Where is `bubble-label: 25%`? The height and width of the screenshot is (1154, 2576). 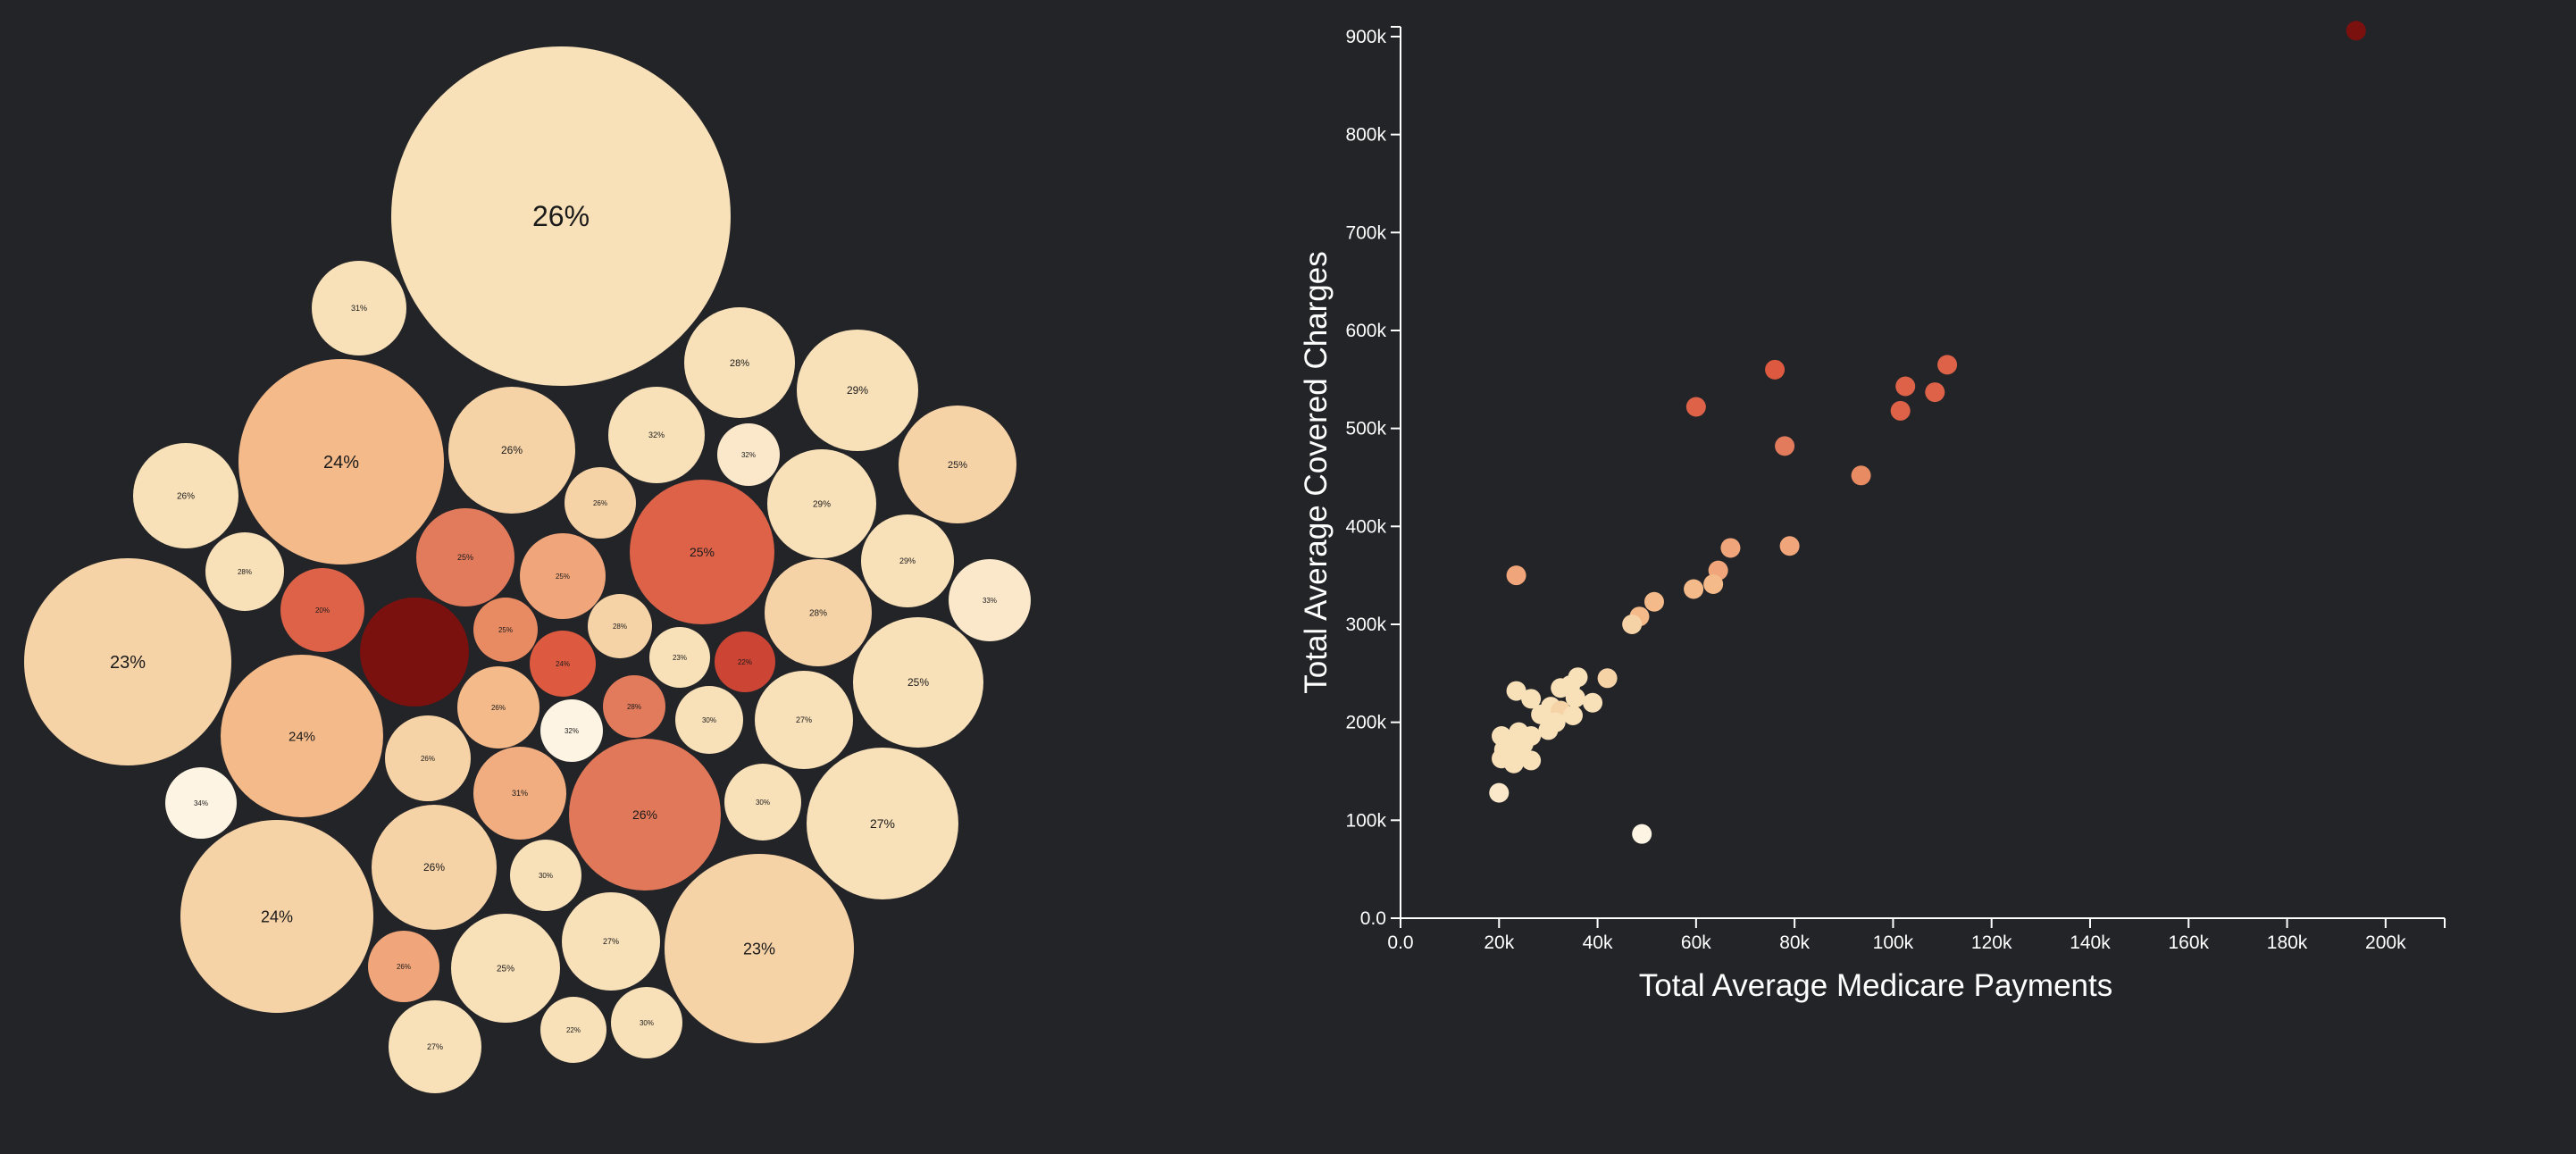 bubble-label: 25% is located at coordinates (465, 557).